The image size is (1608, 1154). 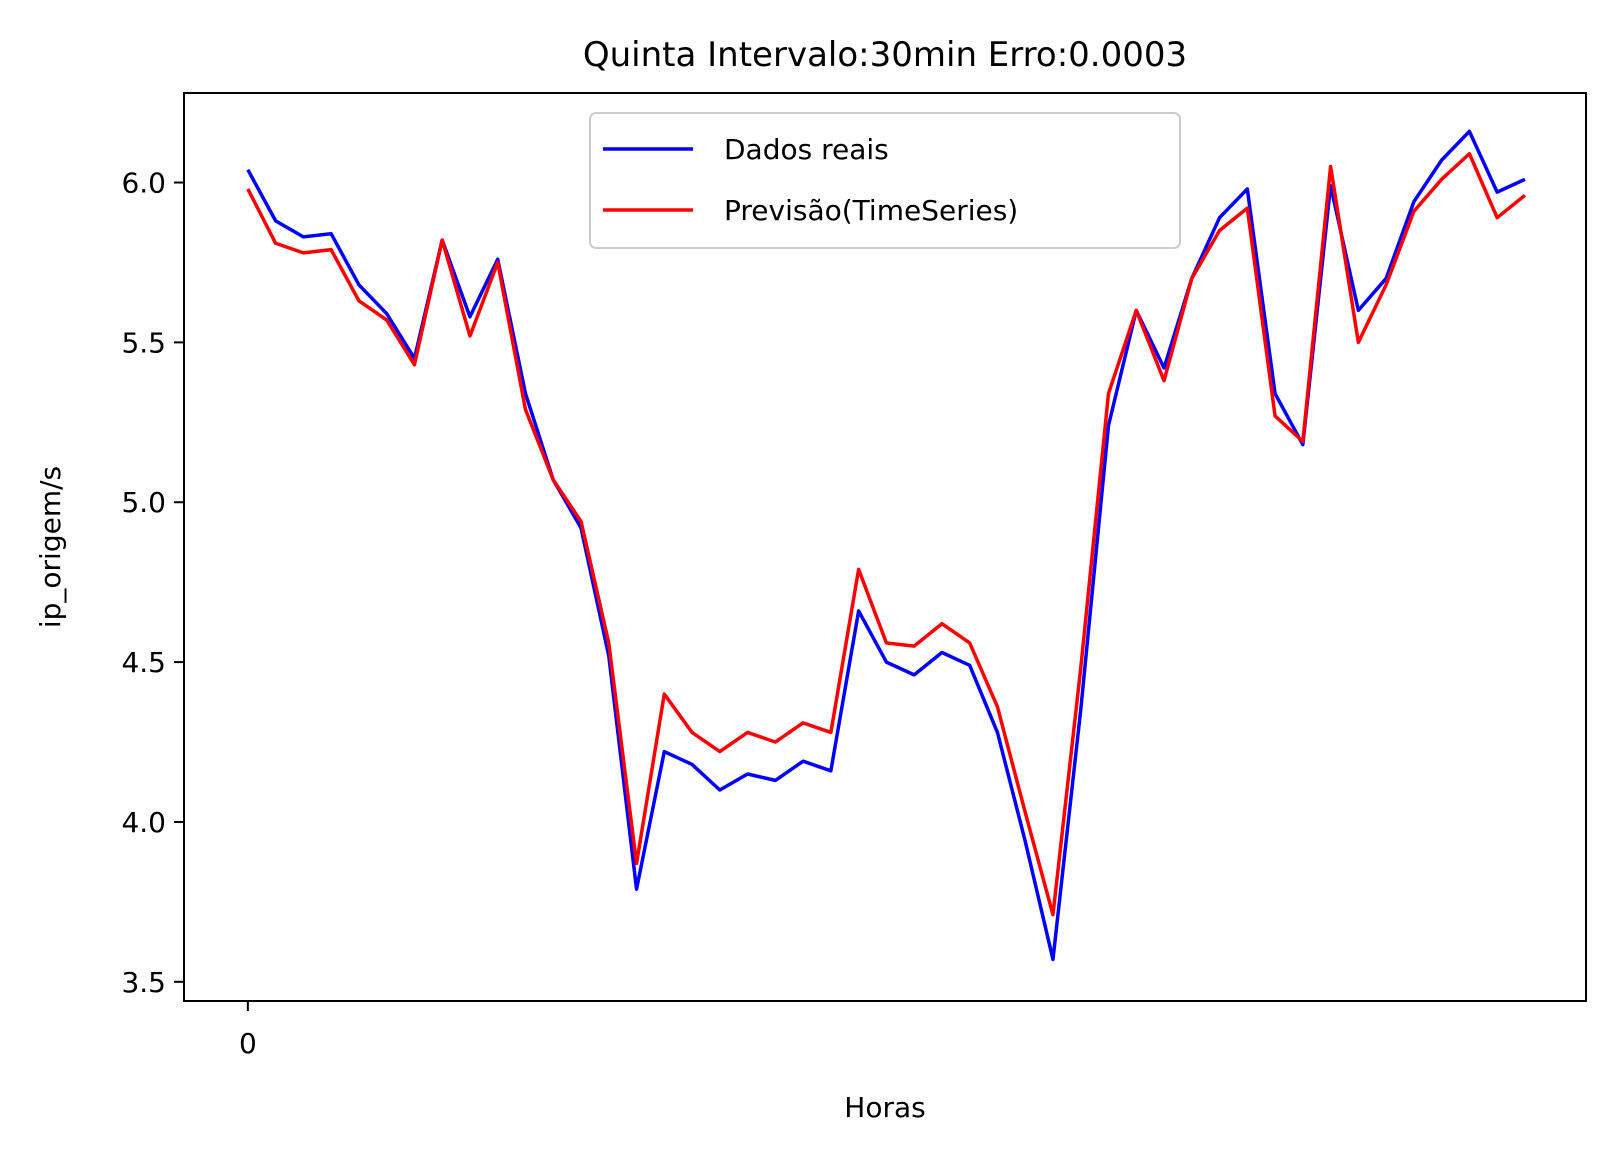 I want to click on y-tick-label: 5.5, so click(x=143, y=342).